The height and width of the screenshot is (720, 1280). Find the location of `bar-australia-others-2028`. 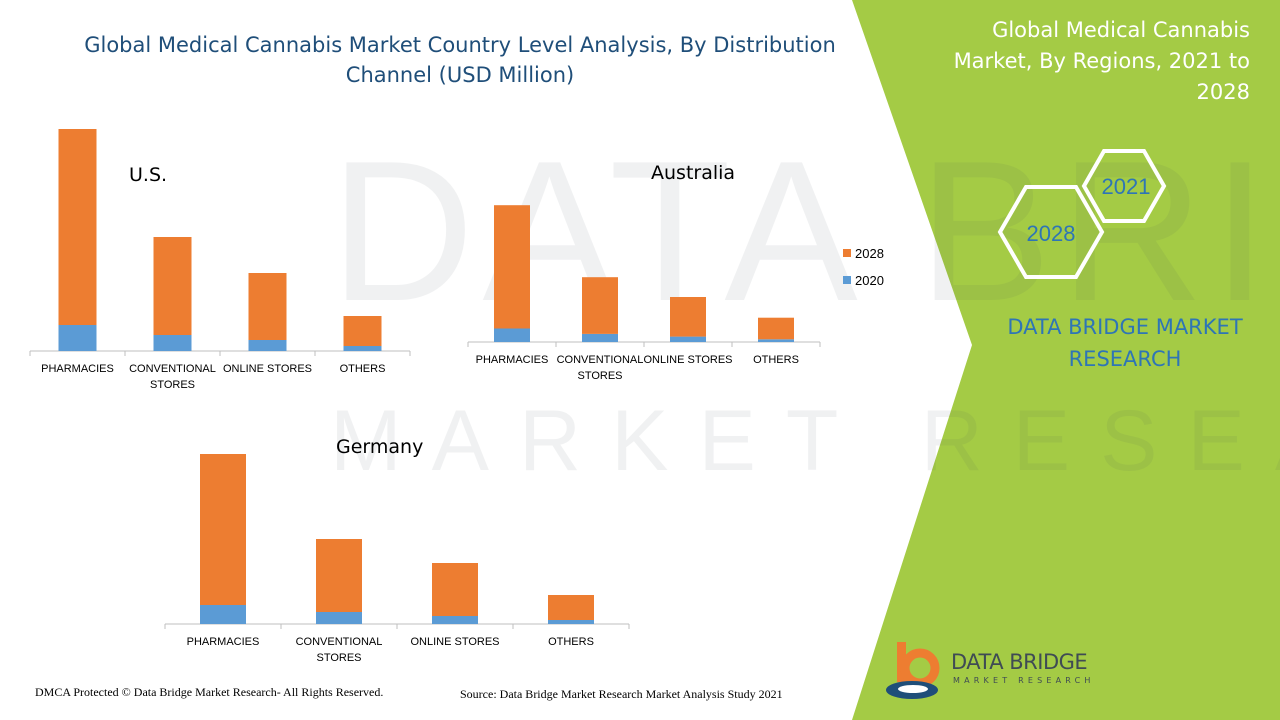

bar-australia-others-2028 is located at coordinates (776, 328).